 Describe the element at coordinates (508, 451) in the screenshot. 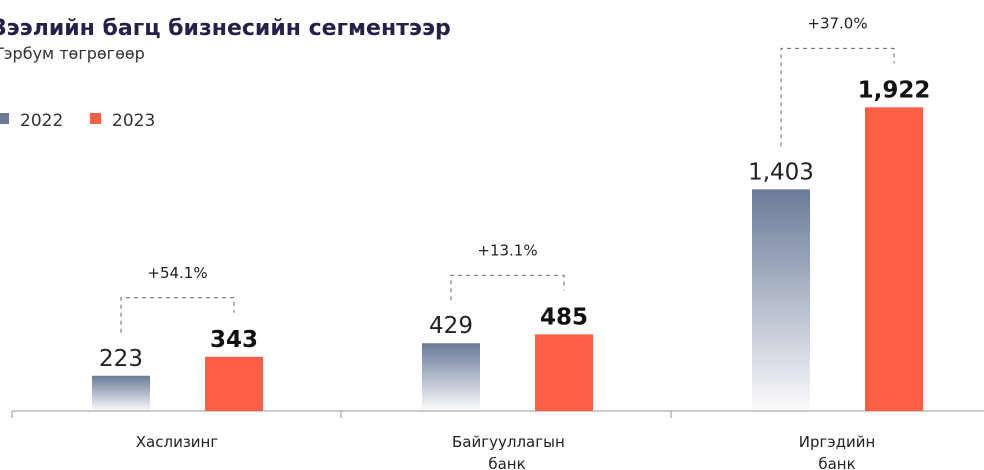

I see `x-tick-label: Байгууллагын банк` at that location.